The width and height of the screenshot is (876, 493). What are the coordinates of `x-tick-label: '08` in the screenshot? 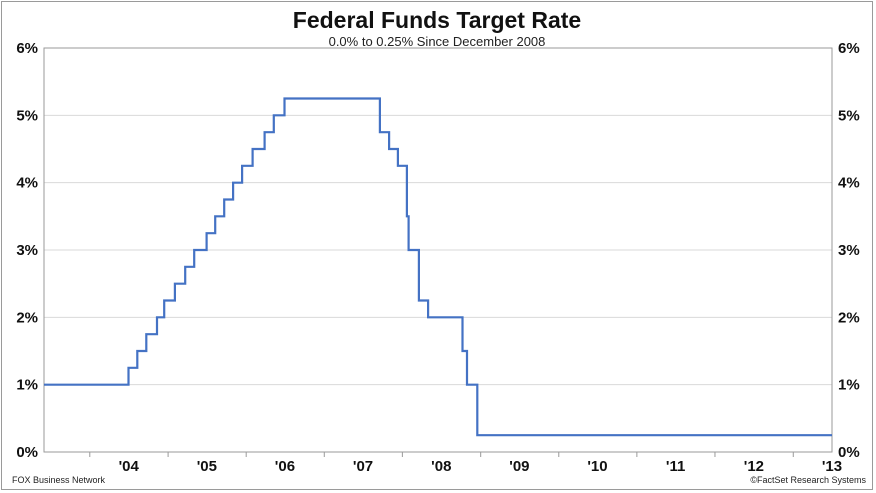 It's located at (441, 466).